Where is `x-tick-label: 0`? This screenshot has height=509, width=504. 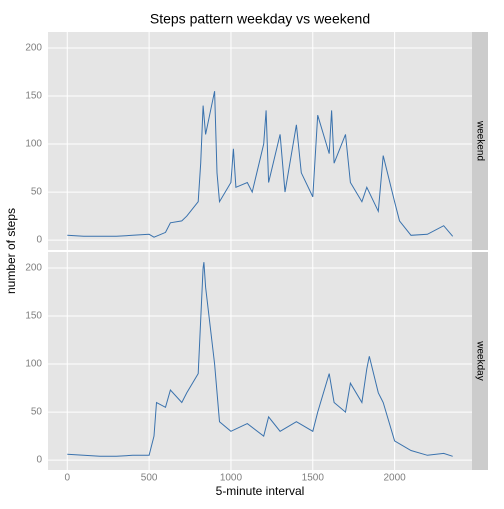 x-tick-label: 0 is located at coordinates (67, 478).